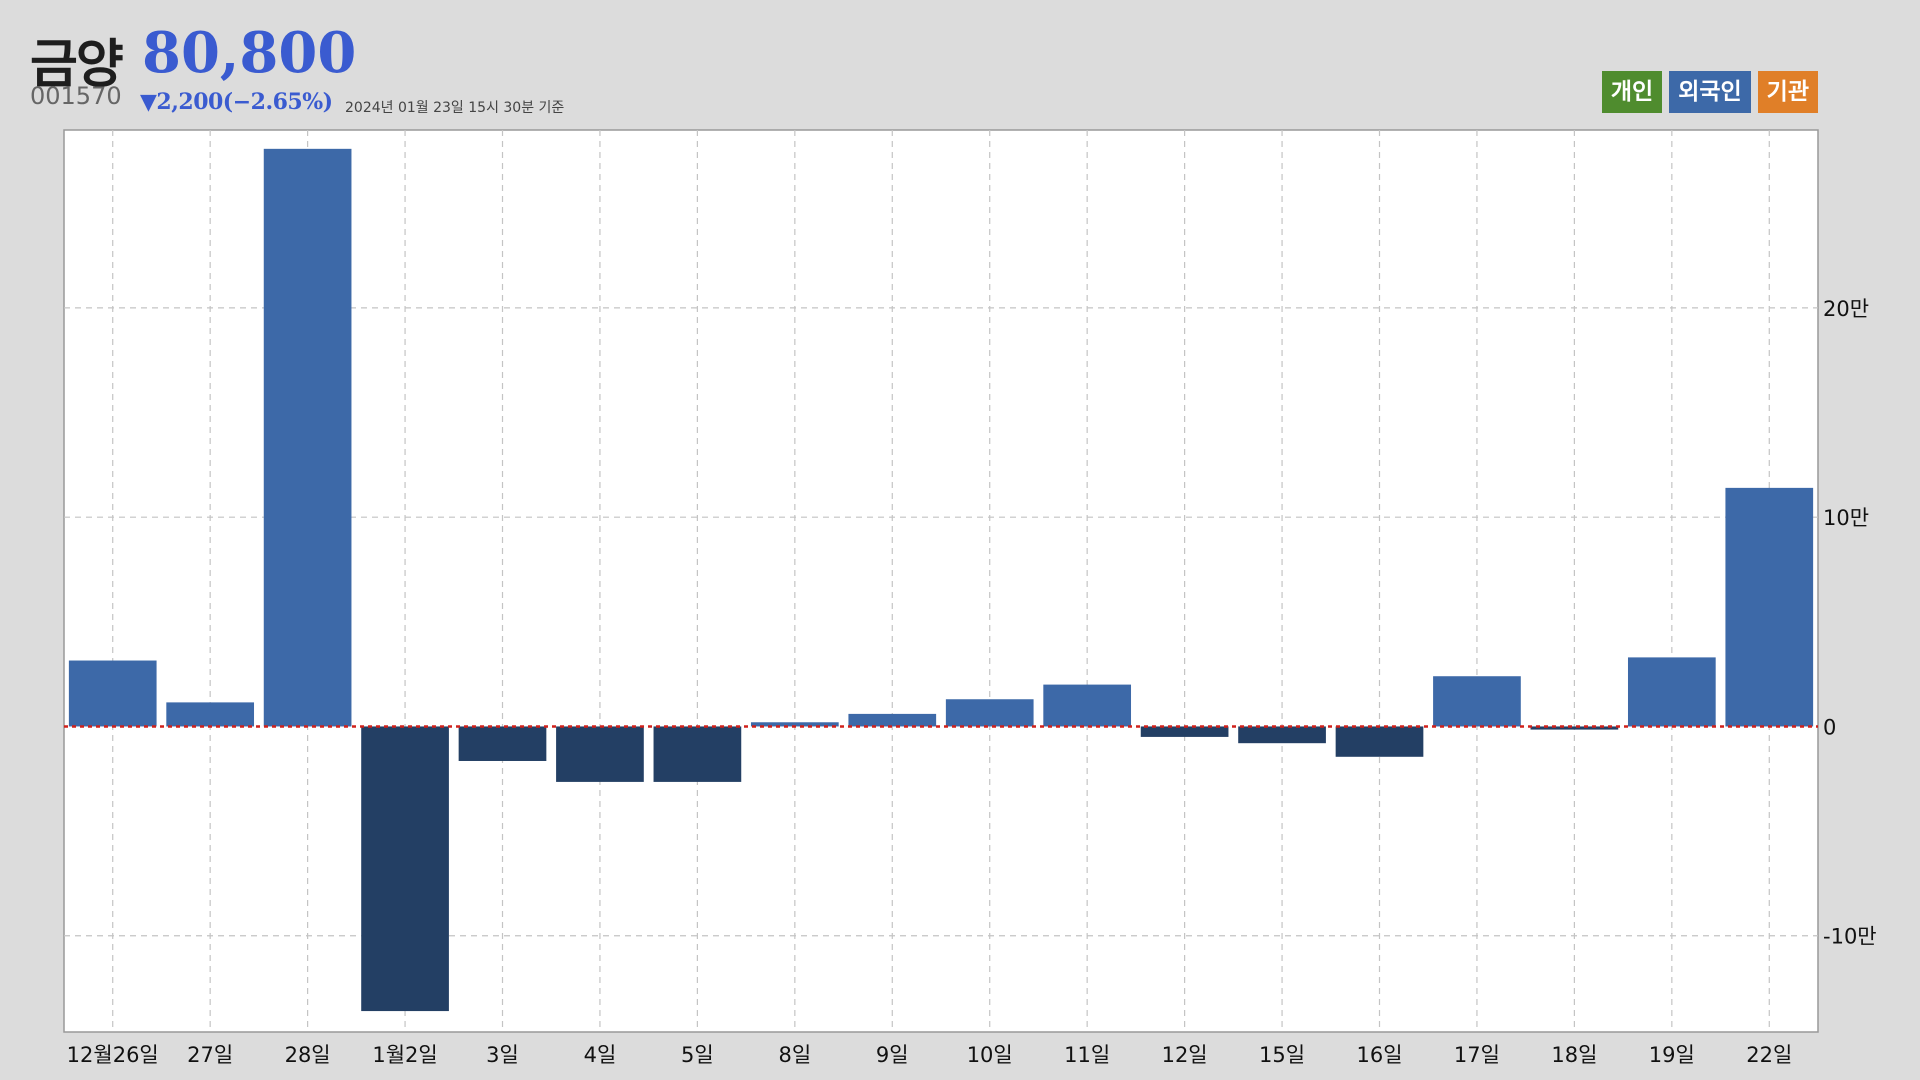 This screenshot has height=1080, width=1920. What do you see at coordinates (502, 1055) in the screenshot?
I see `x-tick-label: 3일` at bounding box center [502, 1055].